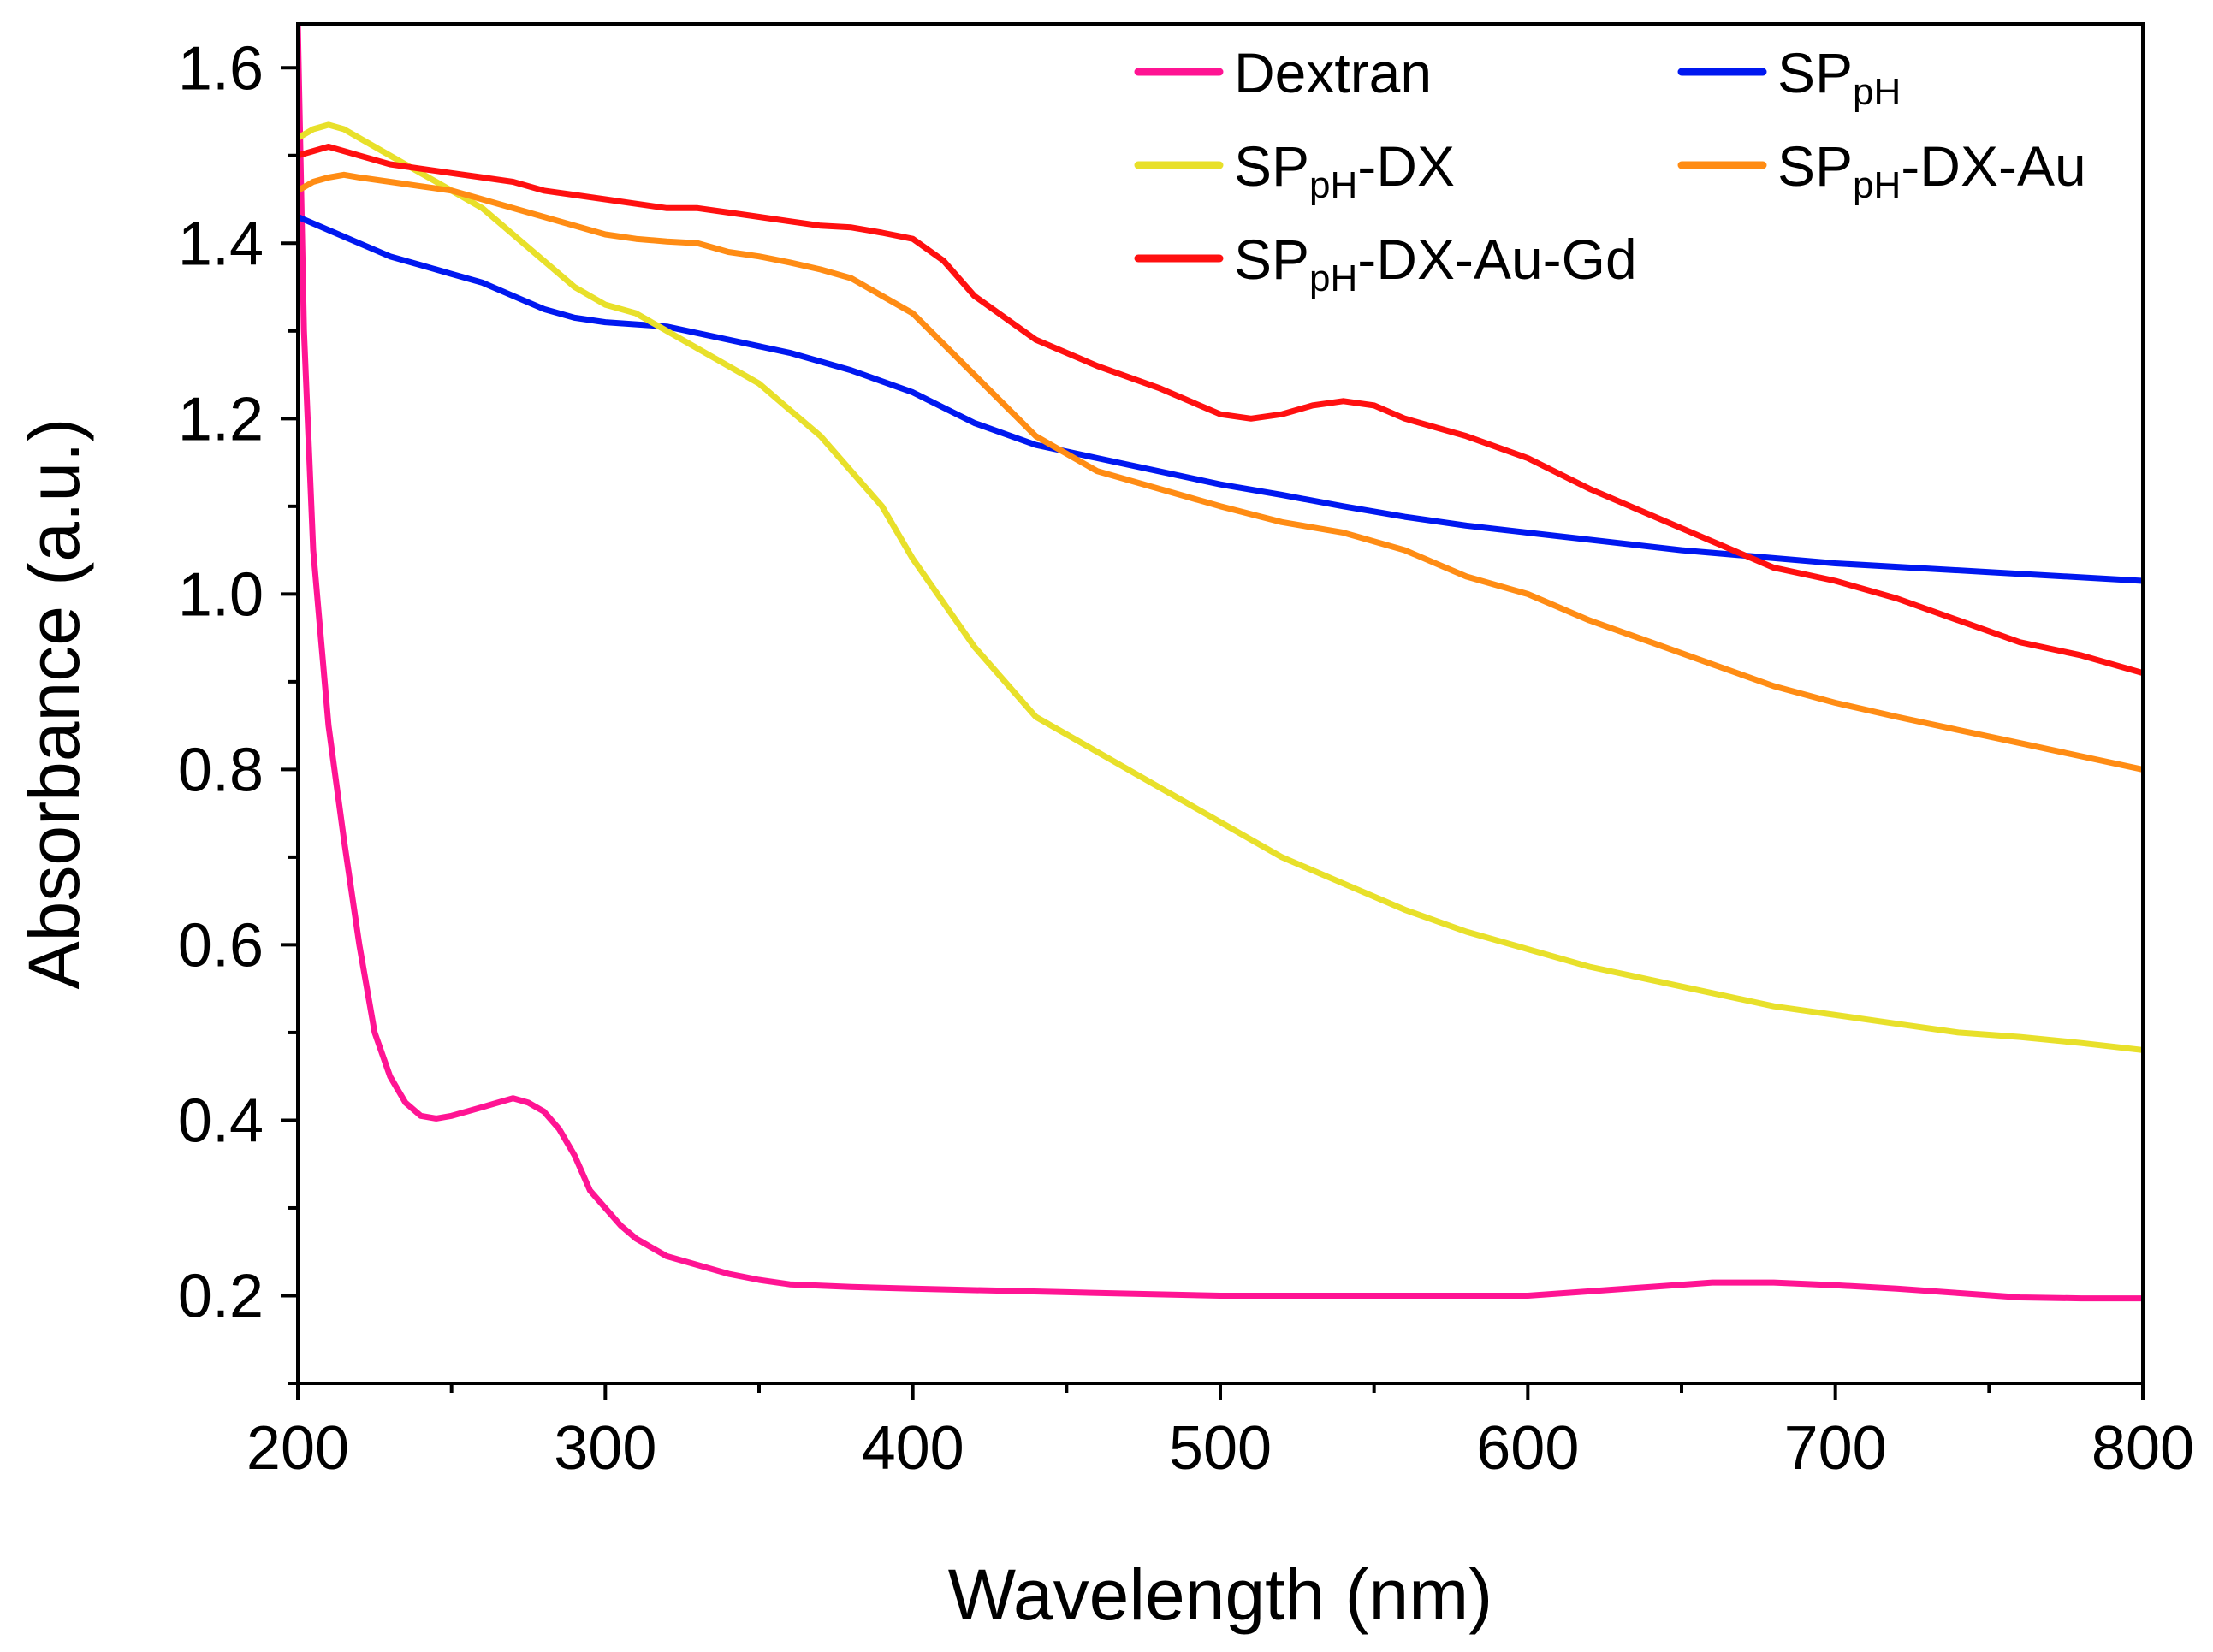 The height and width of the screenshot is (1652, 2213). Describe the element at coordinates (298, 1448) in the screenshot. I see `x-tick-label: 200` at that location.